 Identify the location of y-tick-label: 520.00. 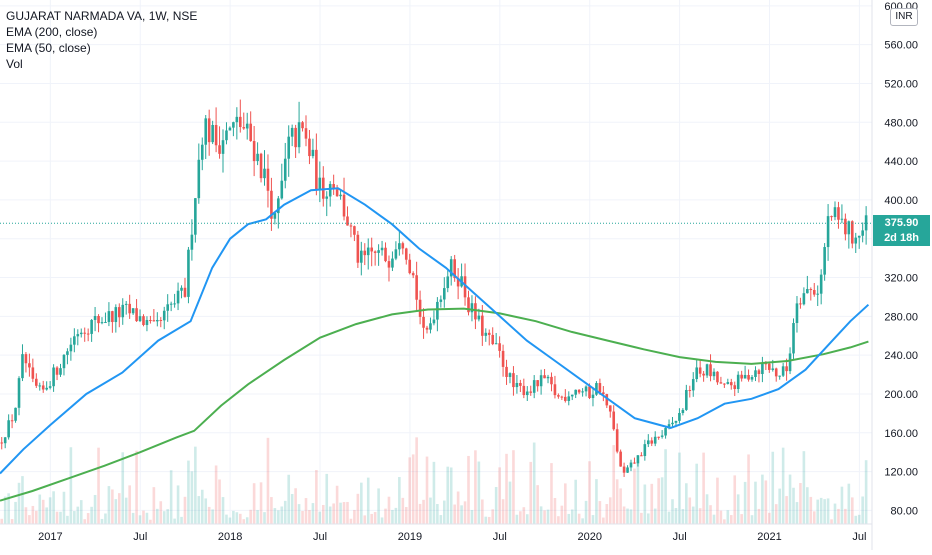
(901, 84).